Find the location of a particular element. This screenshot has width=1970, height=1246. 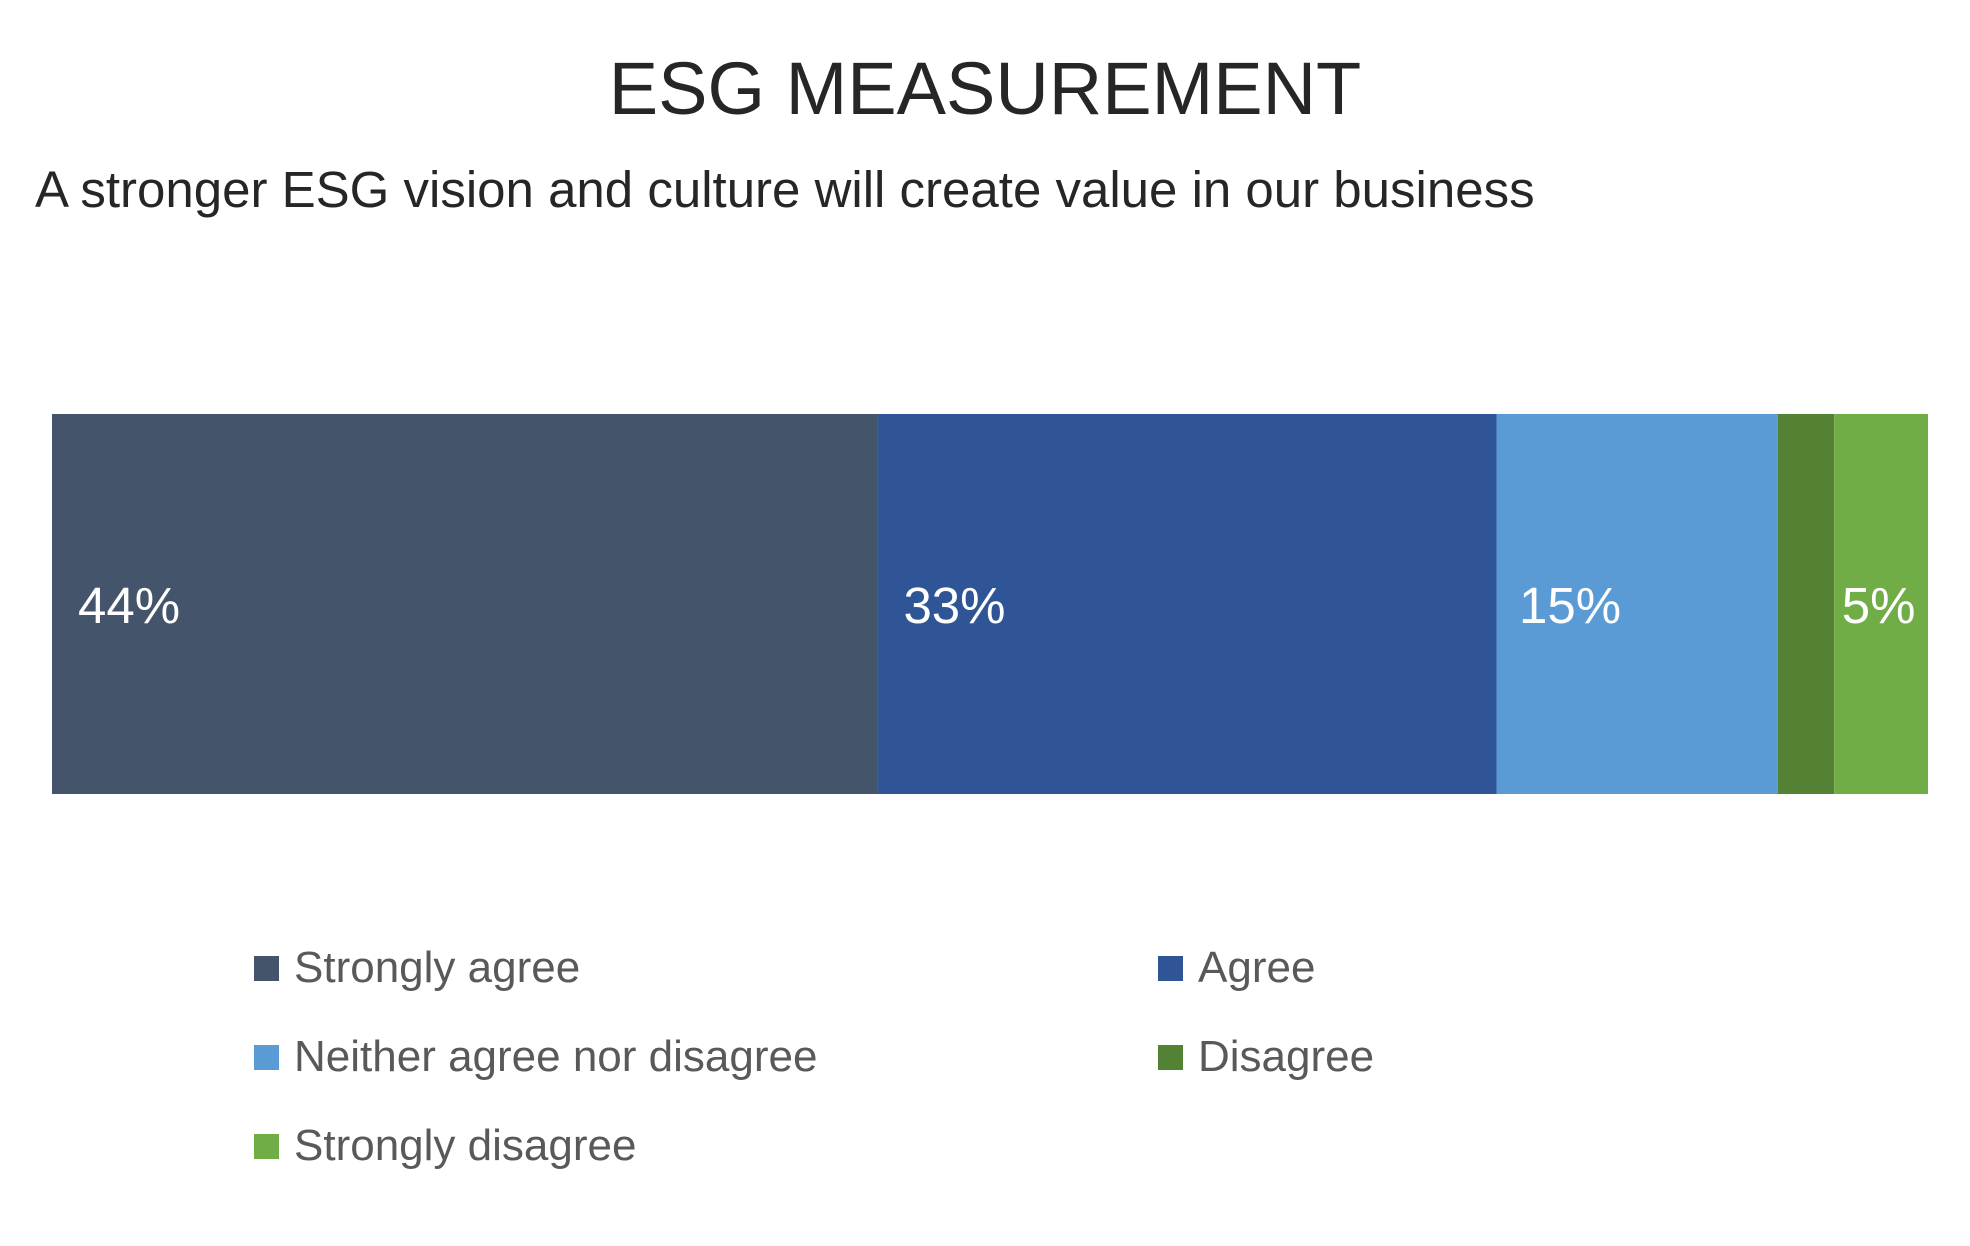

bar-segment-strongly-disagree is located at coordinates (1881, 604).